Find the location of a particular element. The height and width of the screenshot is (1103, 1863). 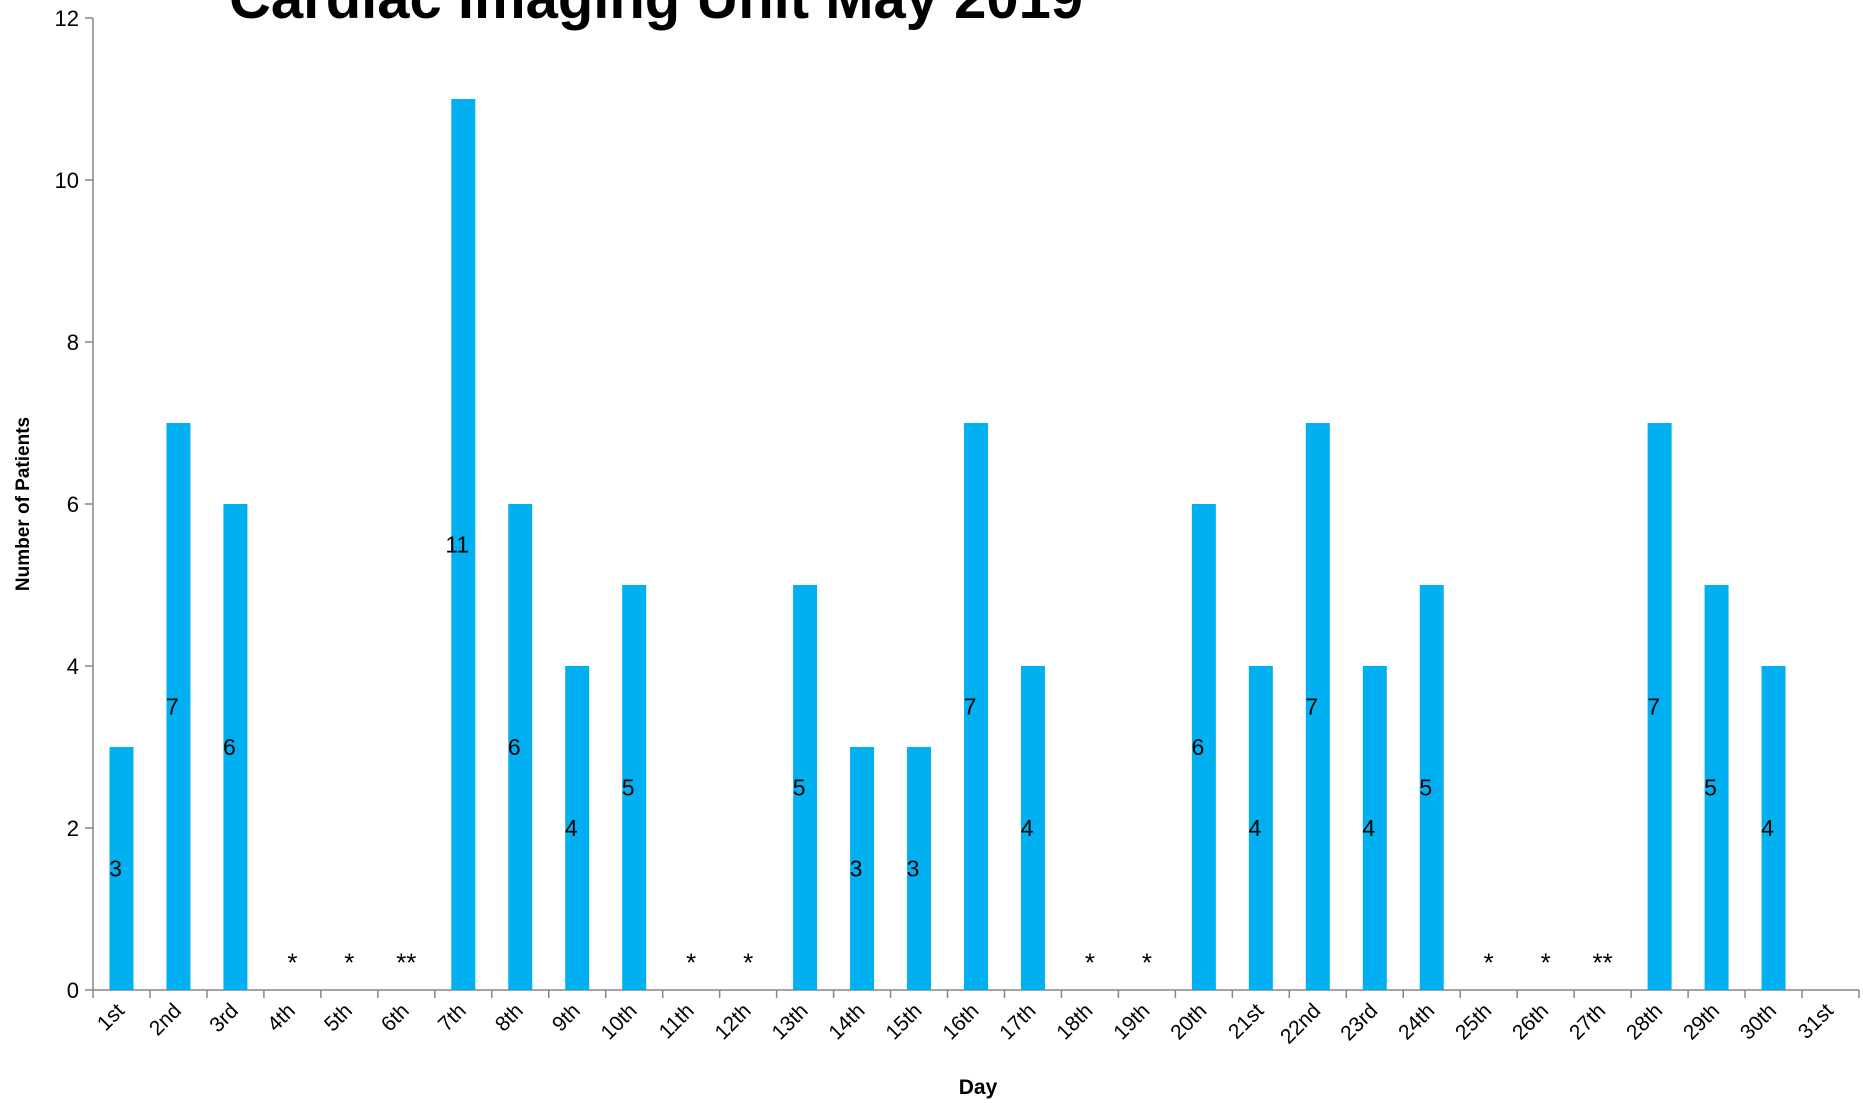

x-tick-label: 1st is located at coordinates (111, 1017).